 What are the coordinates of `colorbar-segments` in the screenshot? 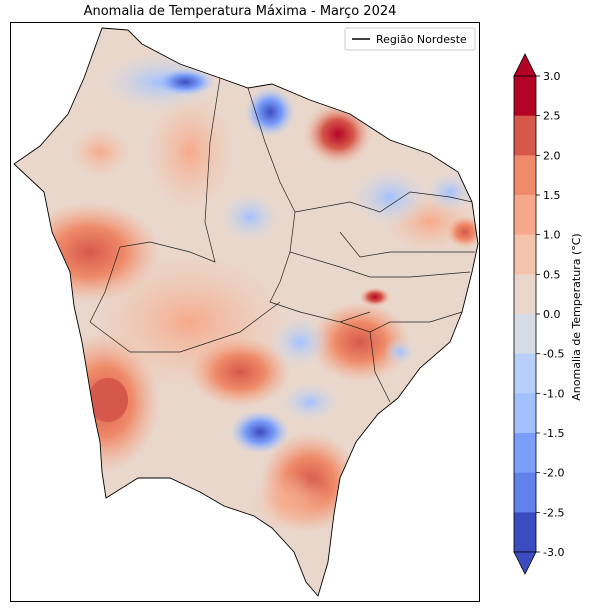 It's located at (525, 314).